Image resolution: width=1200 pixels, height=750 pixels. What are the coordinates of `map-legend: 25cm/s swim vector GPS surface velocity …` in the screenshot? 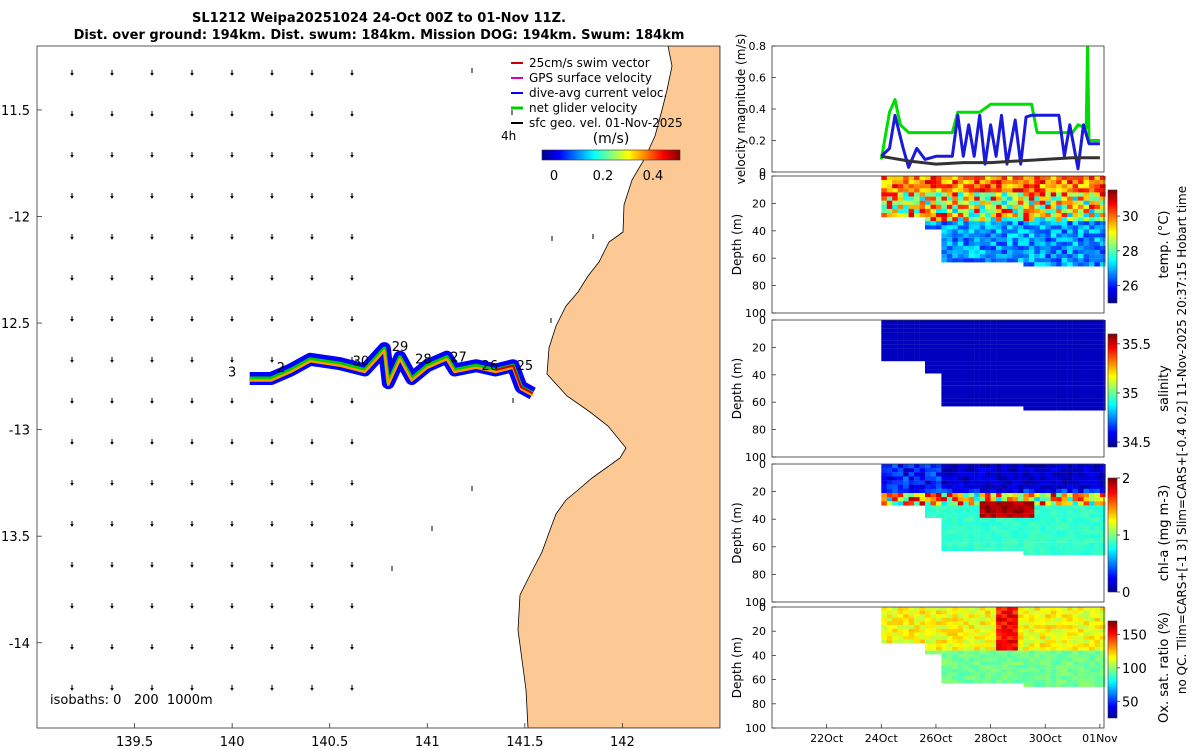 It's located at (597, 93).